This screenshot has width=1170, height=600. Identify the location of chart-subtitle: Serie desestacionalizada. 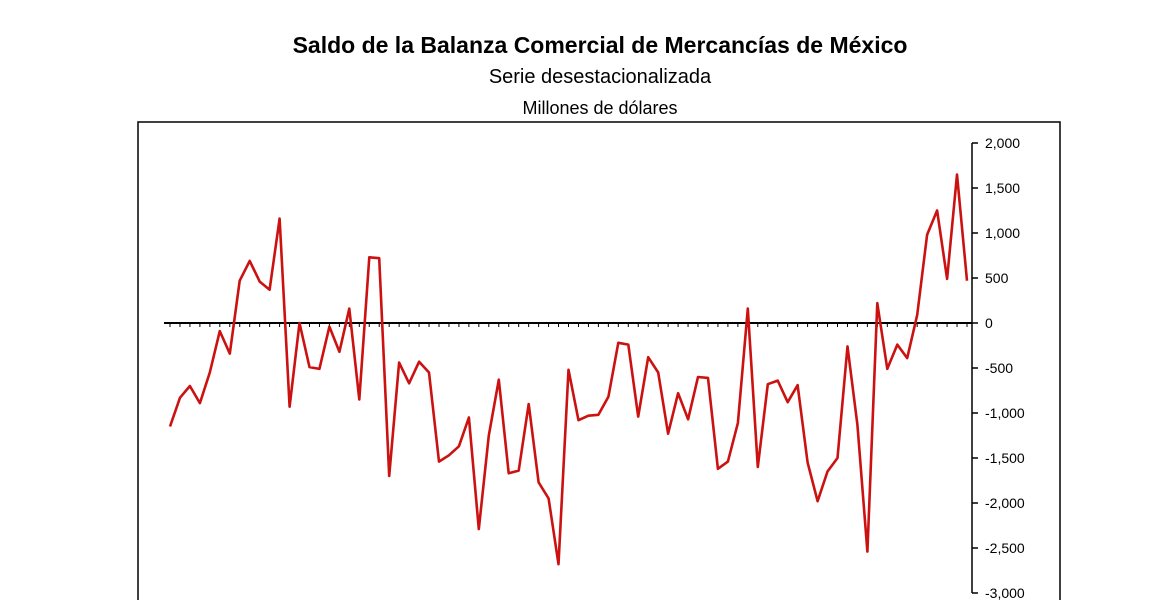
(600, 77).